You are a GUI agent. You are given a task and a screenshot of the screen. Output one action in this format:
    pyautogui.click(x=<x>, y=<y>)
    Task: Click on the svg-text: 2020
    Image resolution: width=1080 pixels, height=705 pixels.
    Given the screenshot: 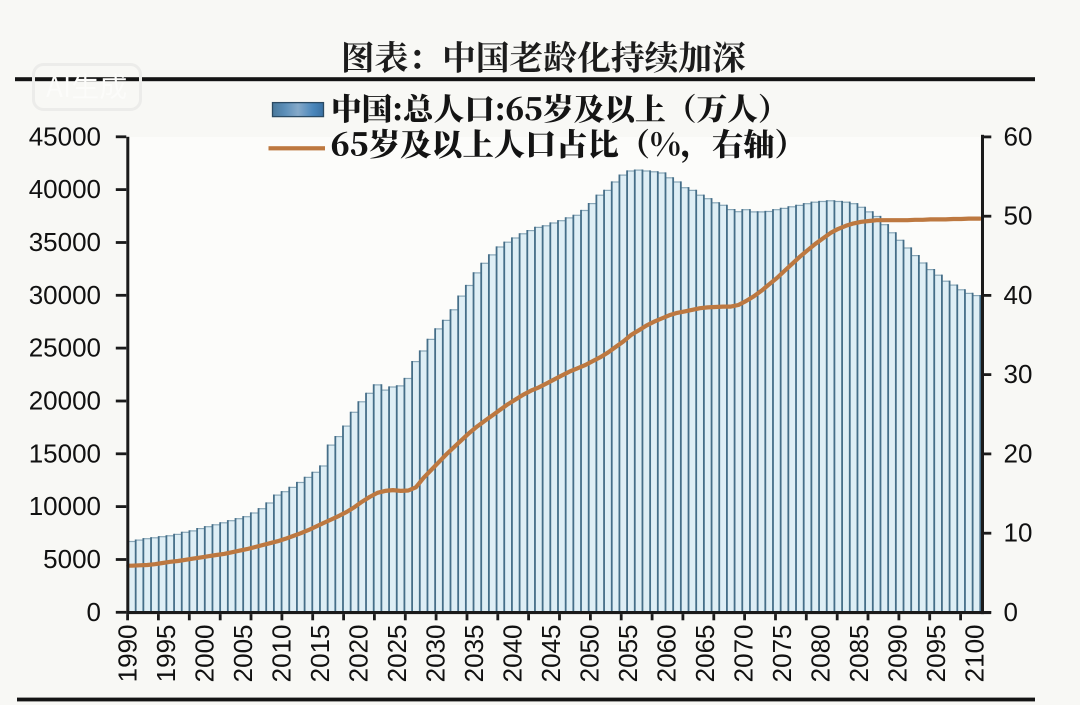 What is the action you would take?
    pyautogui.click(x=359, y=654)
    